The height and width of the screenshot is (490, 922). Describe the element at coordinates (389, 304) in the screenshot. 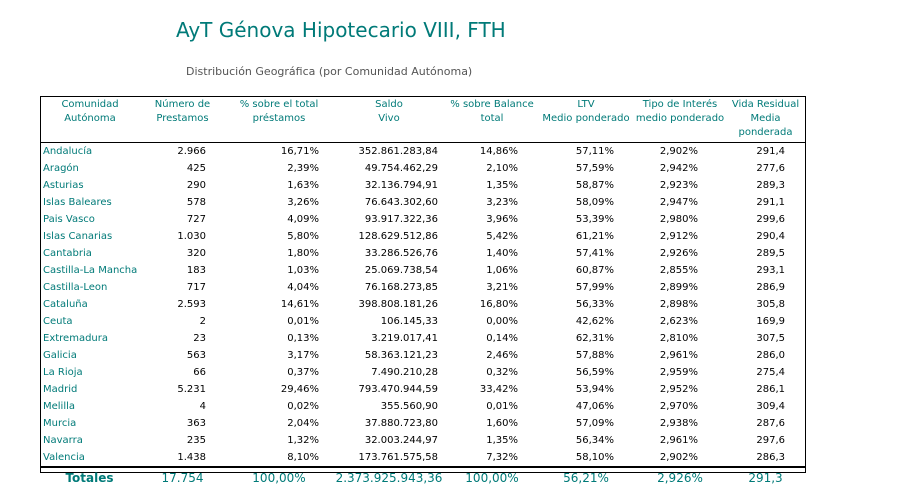

I see `cell-saldo-vivo: 398.808.181,26` at that location.